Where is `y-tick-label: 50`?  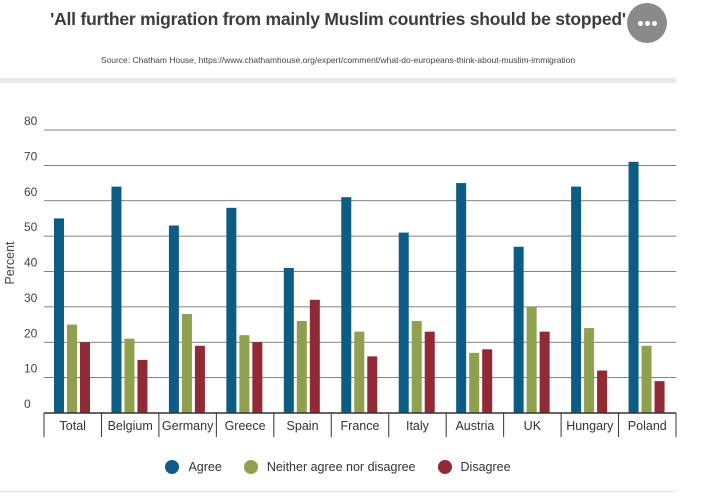 y-tick-label: 50 is located at coordinates (31, 227).